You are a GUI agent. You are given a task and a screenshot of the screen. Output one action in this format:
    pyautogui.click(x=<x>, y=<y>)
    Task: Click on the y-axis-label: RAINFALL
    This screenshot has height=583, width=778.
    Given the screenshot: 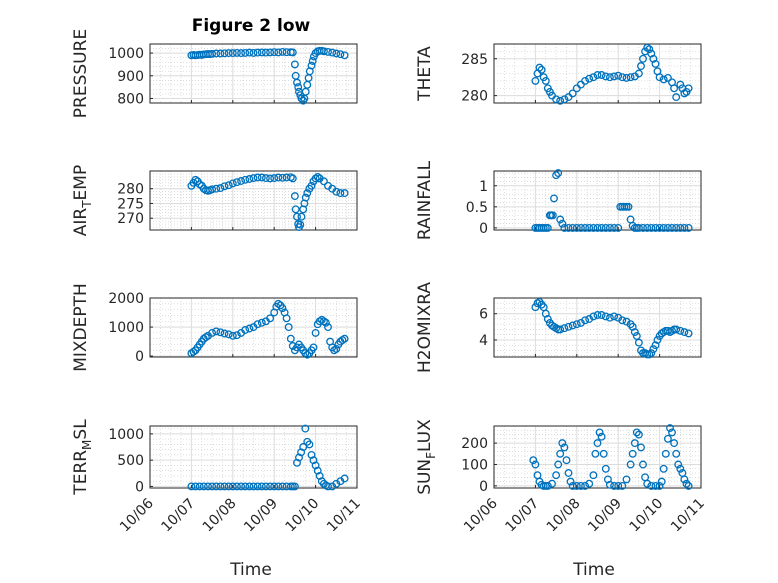 What is the action you would take?
    pyautogui.click(x=425, y=200)
    